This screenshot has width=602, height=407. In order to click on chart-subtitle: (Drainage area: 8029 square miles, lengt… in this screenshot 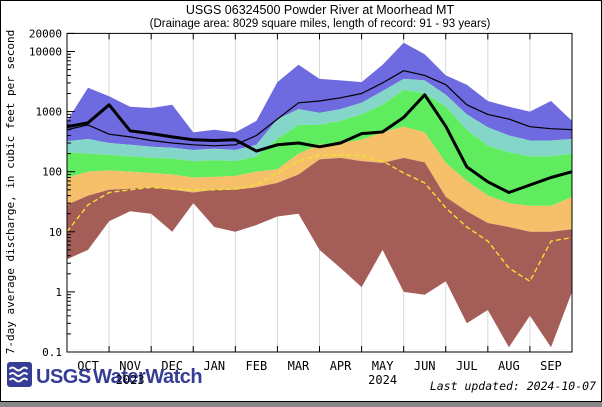, I will do `click(320, 24)`.